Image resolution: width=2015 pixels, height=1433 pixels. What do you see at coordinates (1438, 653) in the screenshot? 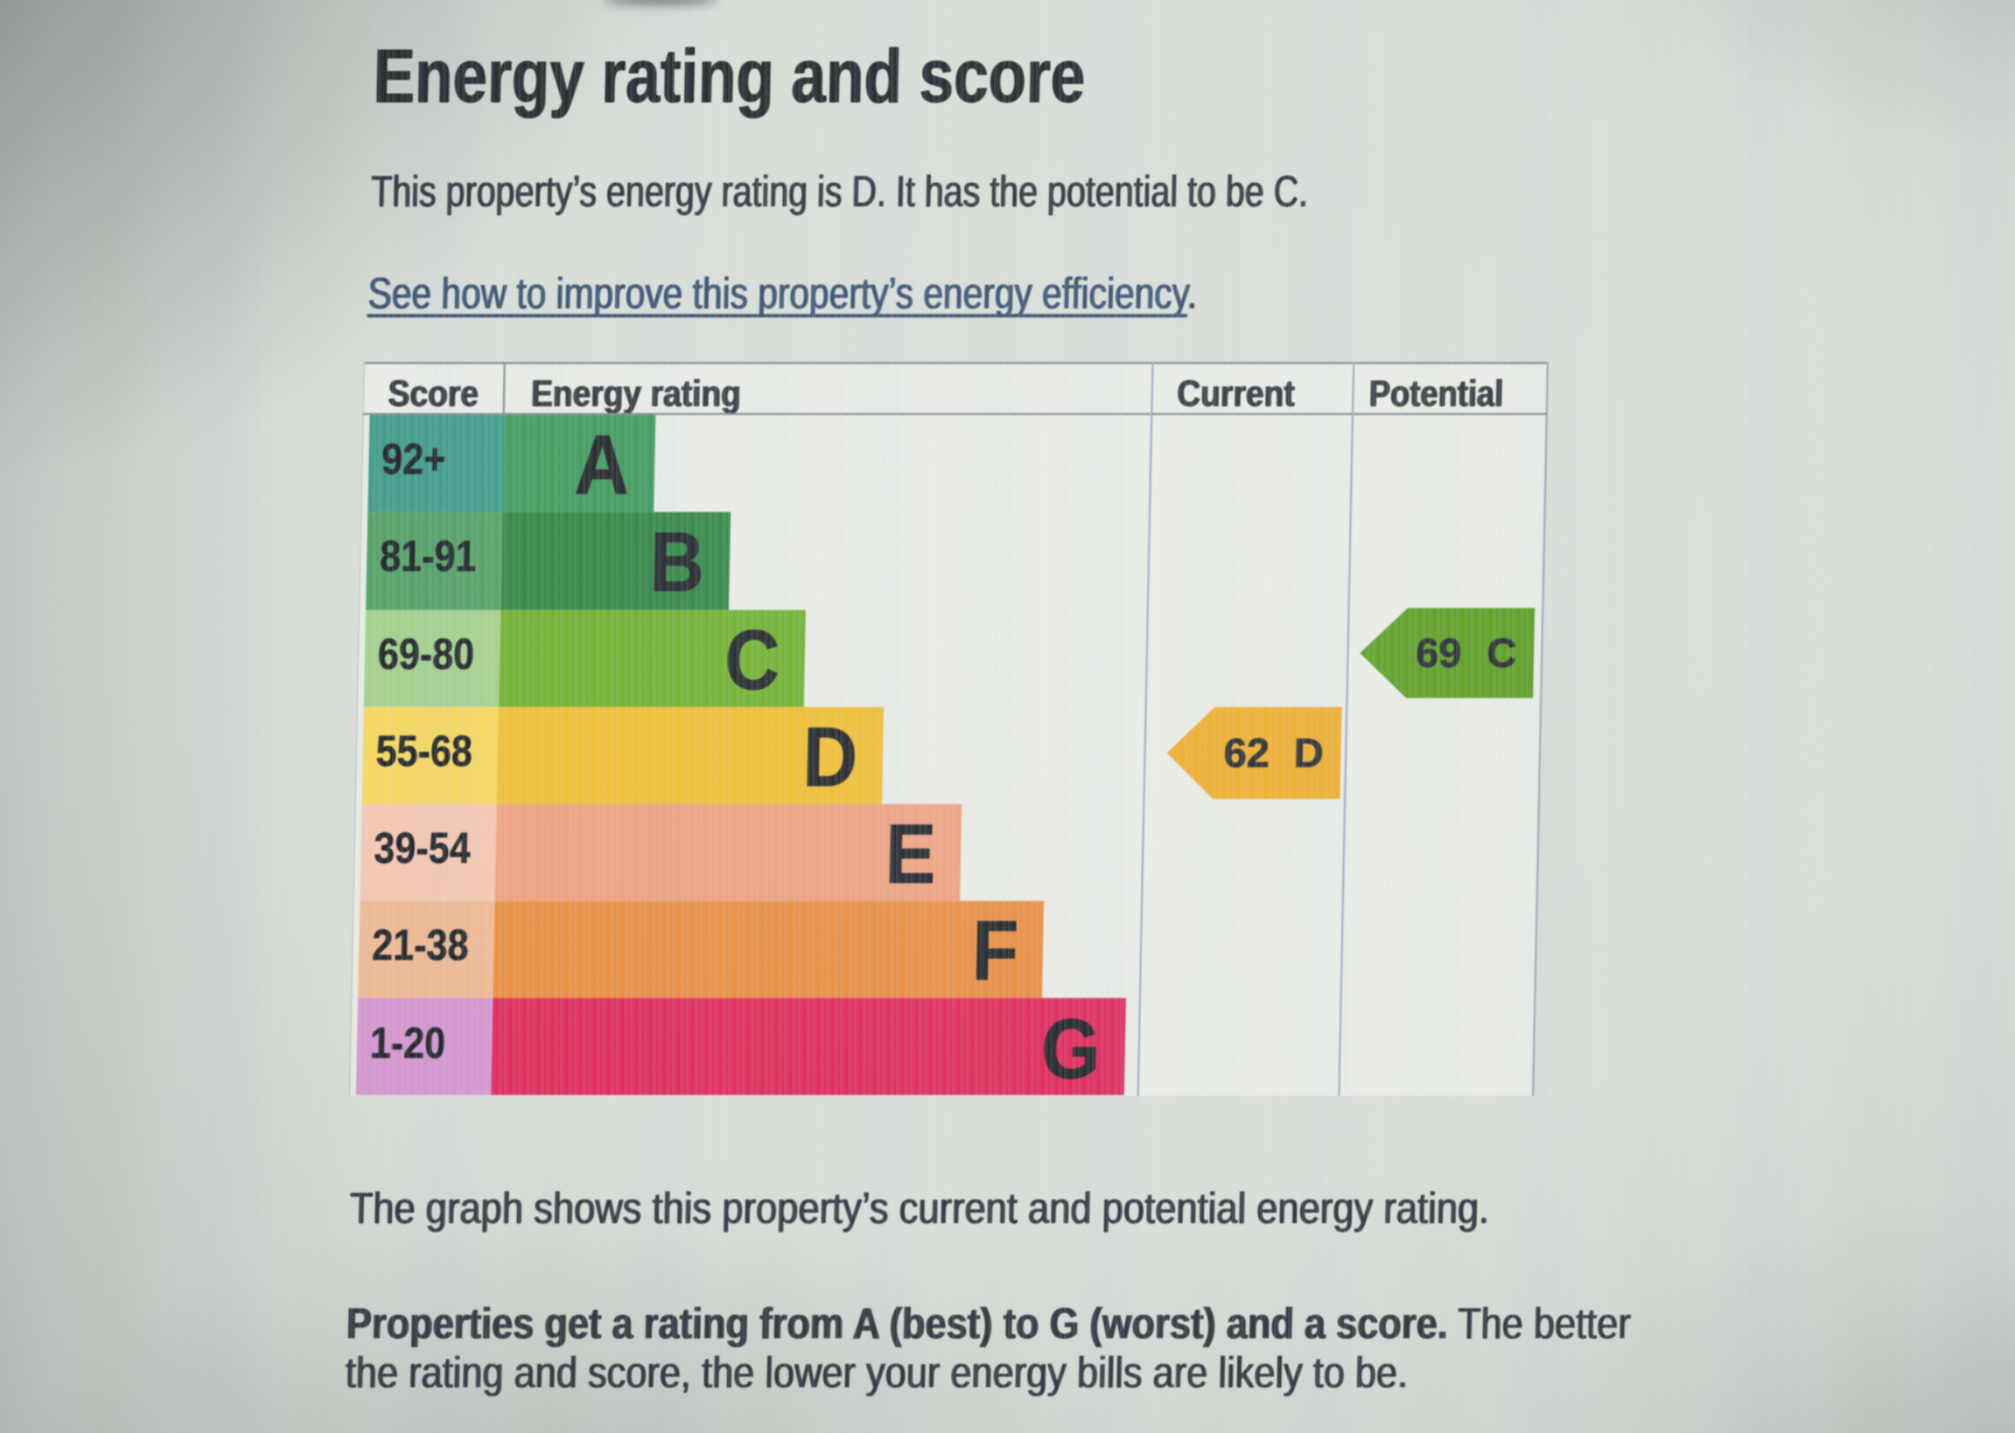
I see `svg-text: 69` at bounding box center [1438, 653].